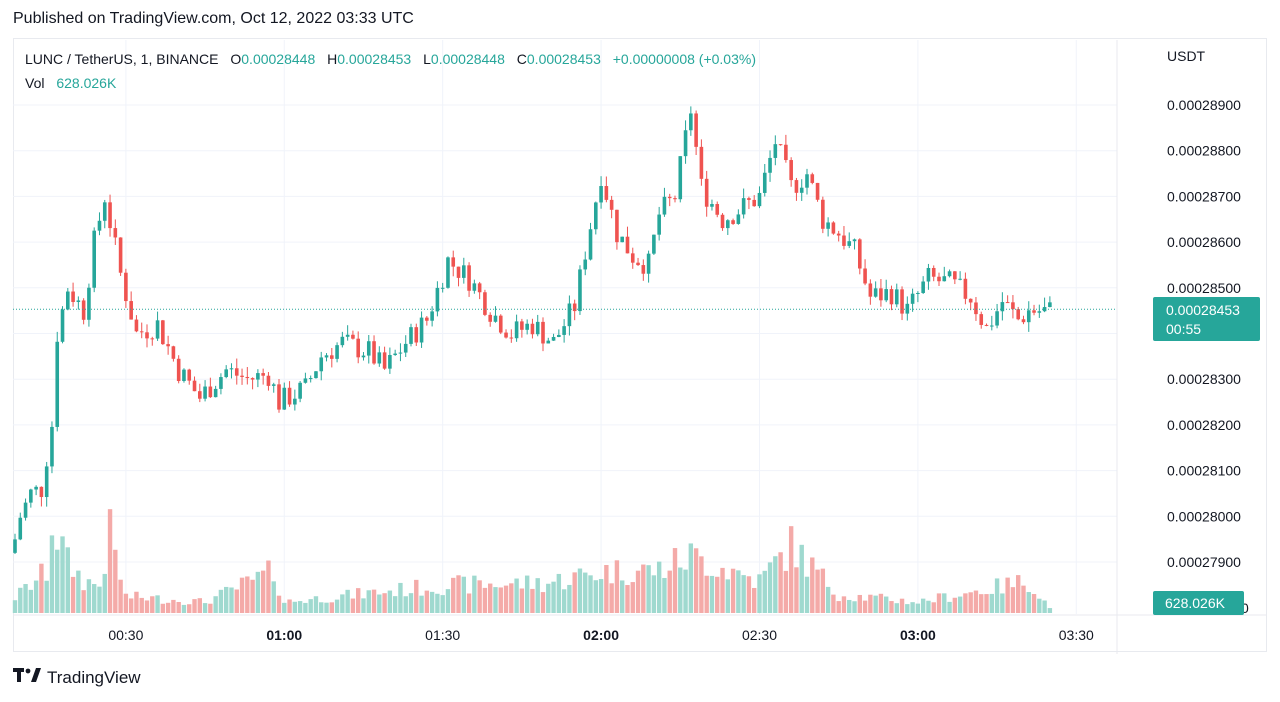 The width and height of the screenshot is (1280, 702). I want to click on price-tick-label: 0.00028000, so click(1204, 516).